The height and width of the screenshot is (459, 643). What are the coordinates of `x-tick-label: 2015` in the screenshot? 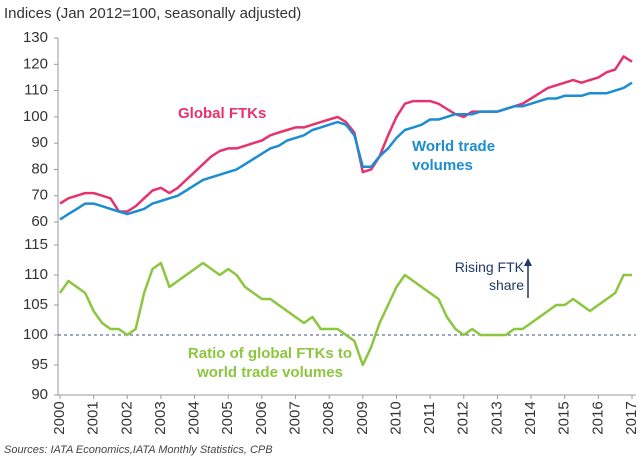 It's located at (564, 417).